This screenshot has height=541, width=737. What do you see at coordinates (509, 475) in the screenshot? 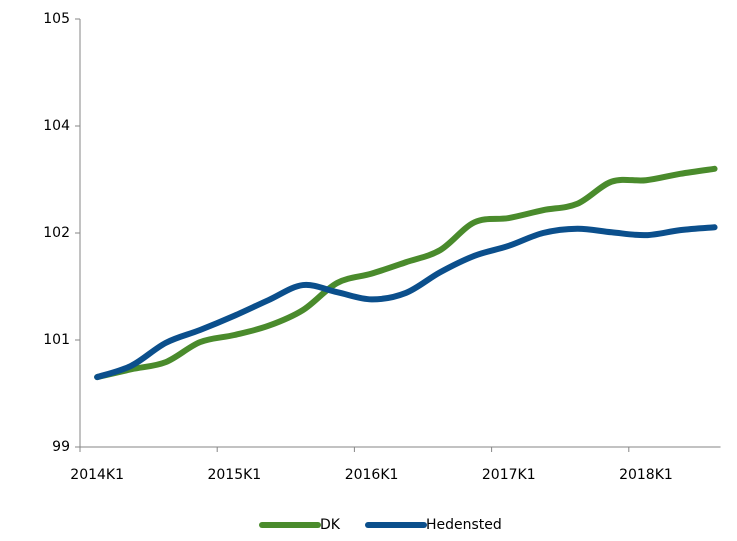
I see `x-tick-label: 2017K1` at bounding box center [509, 475].